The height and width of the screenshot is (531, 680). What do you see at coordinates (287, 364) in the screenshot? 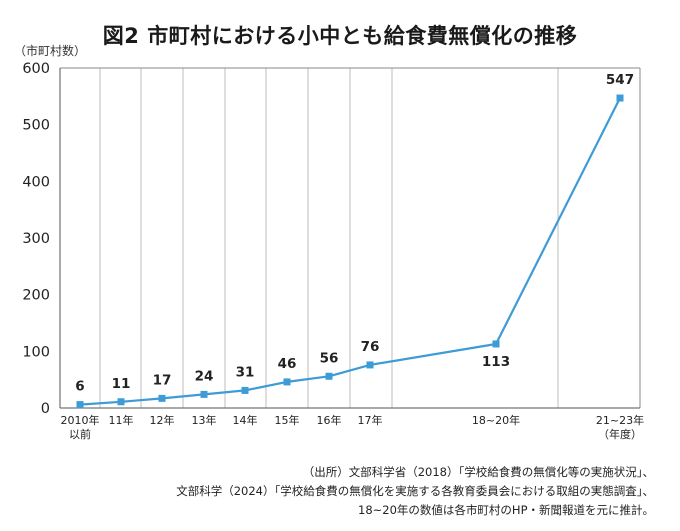
I see `data-label: 46` at bounding box center [287, 364].